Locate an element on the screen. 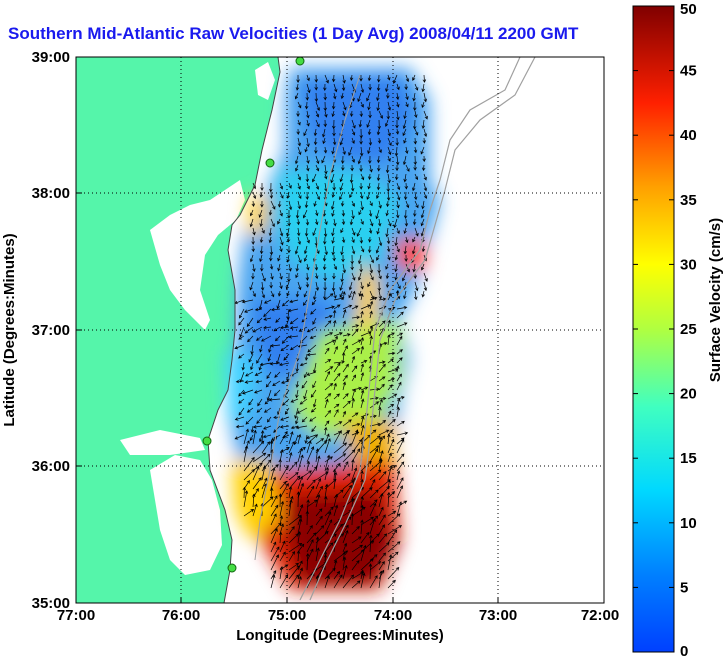  radar-sites is located at coordinates (253, 315).